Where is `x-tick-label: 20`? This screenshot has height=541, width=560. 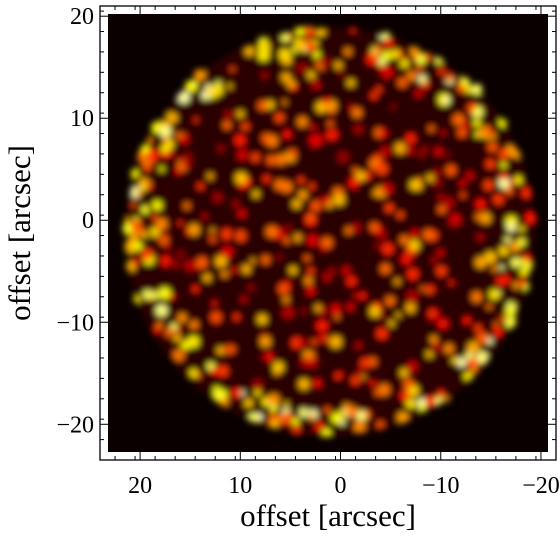
x-tick-label: 20 is located at coordinates (140, 486).